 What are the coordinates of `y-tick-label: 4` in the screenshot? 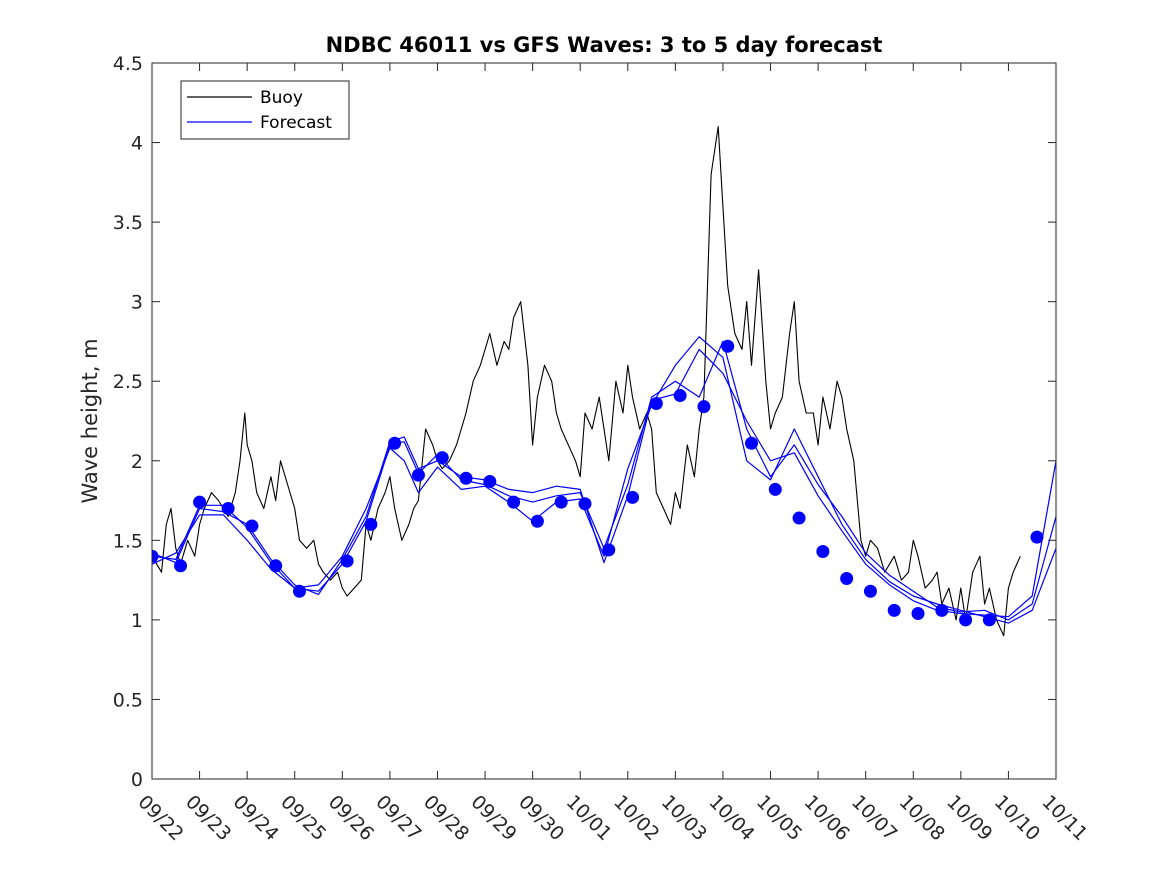 It's located at (137, 144).